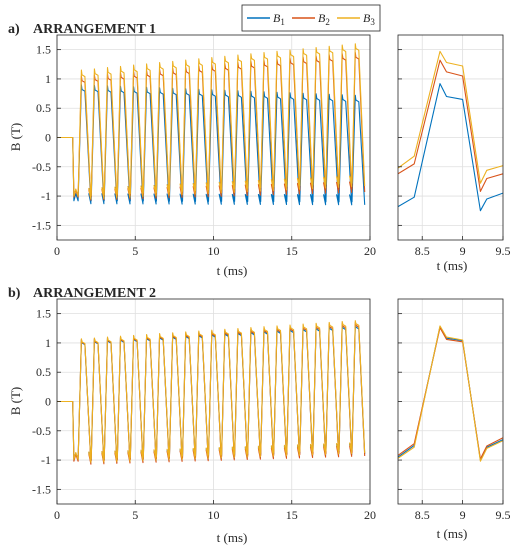  Describe the element at coordinates (452, 265) in the screenshot. I see `x-axis-label-a-zoom: t (ms)` at that location.